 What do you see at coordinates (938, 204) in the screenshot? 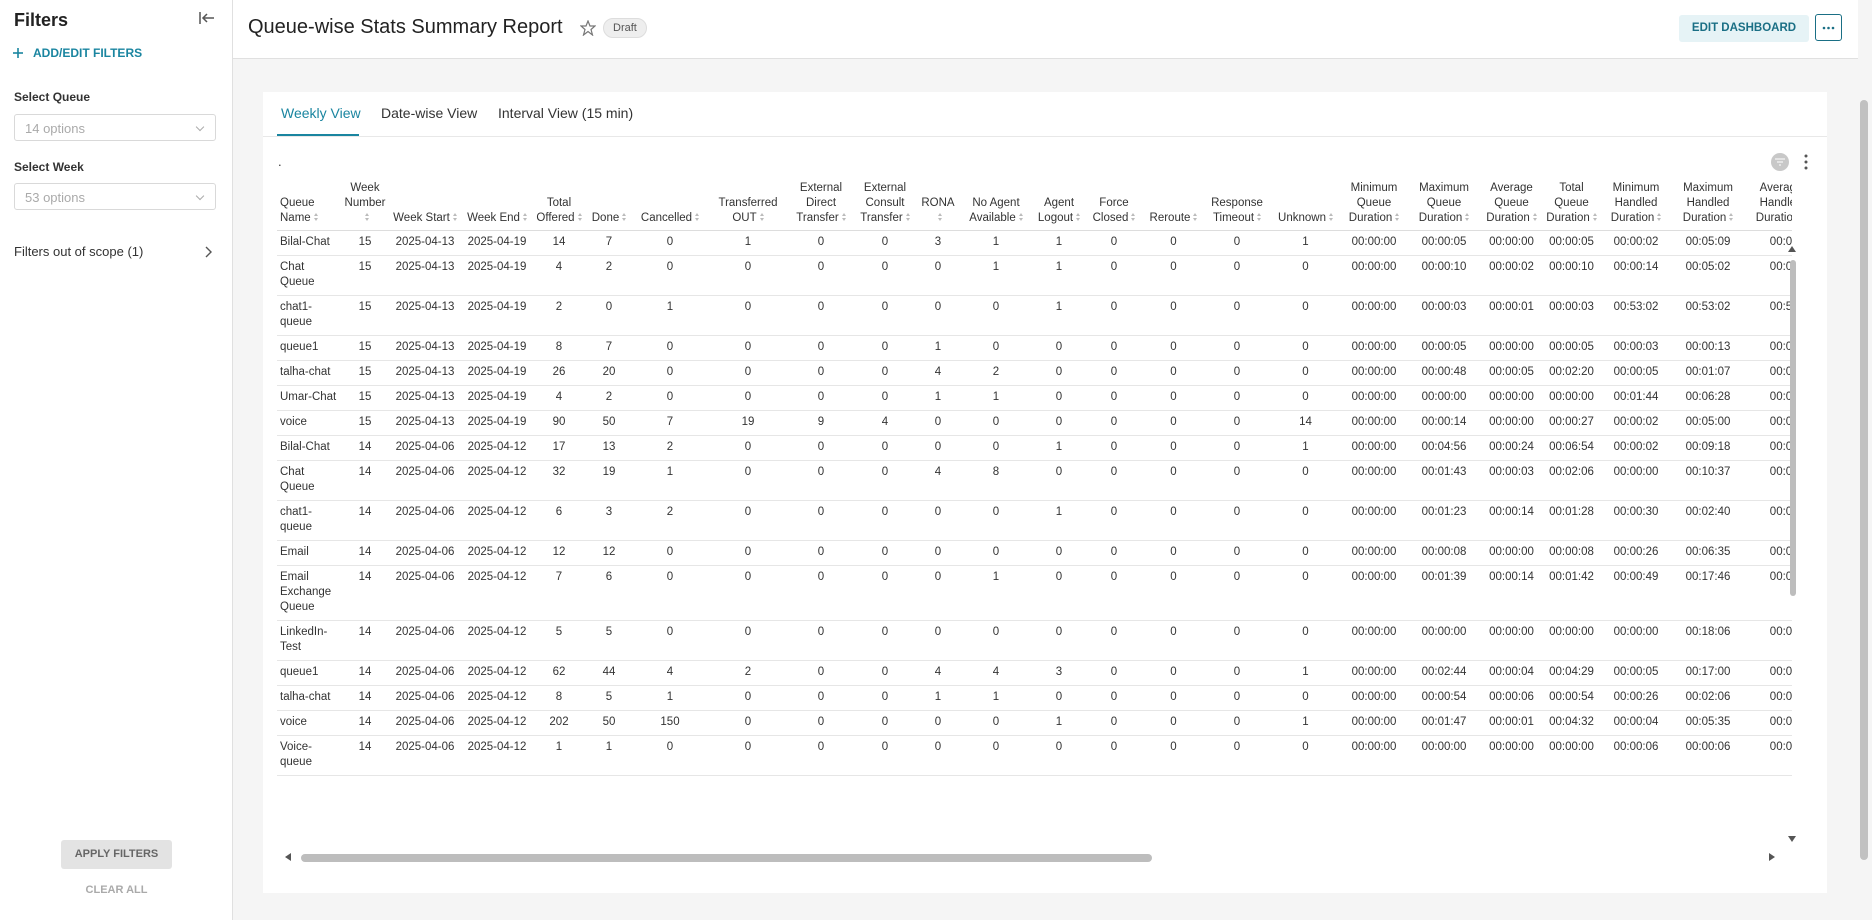
I see `column-header: RONA` at bounding box center [938, 204].